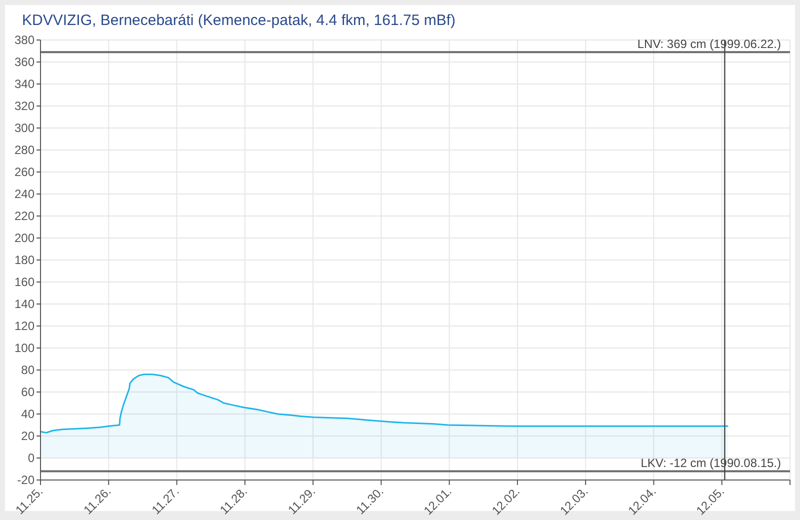  What do you see at coordinates (24, 238) in the screenshot?
I see `y-tick-label: 200` at bounding box center [24, 238].